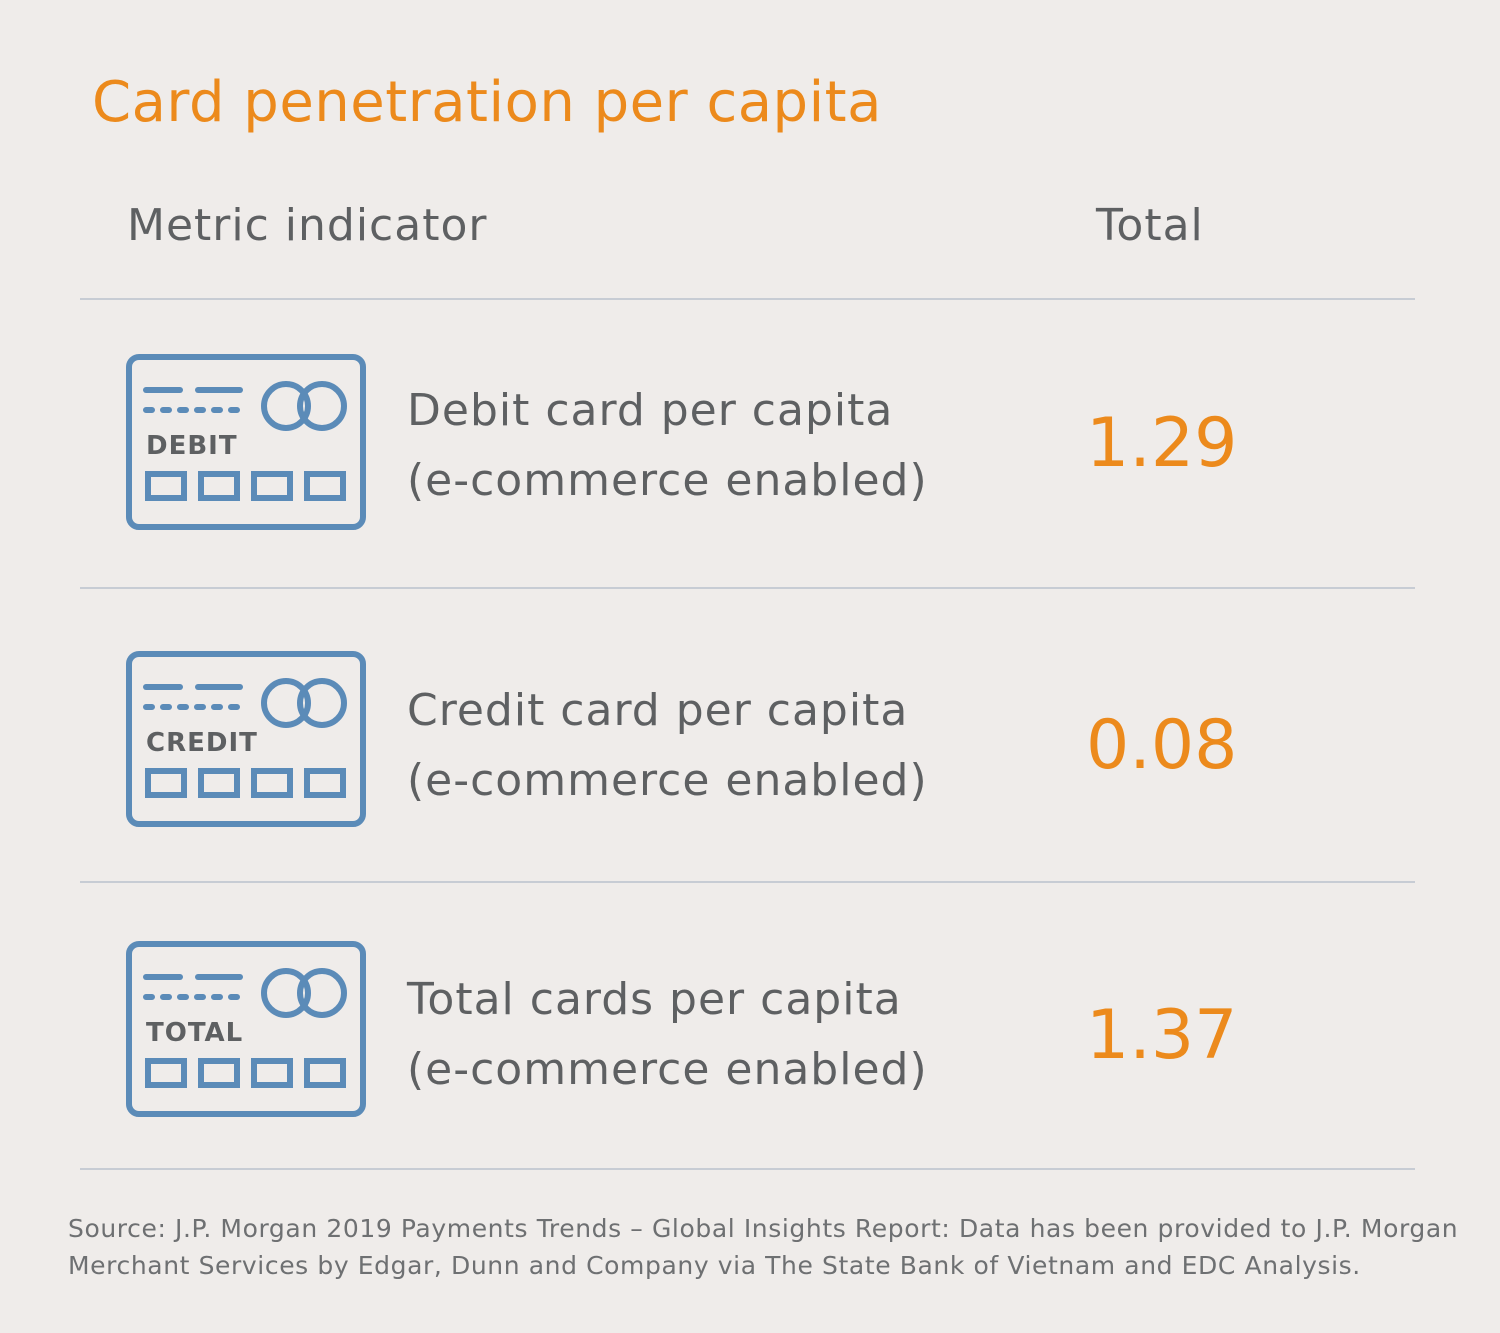 The width and height of the screenshot is (1500, 1333). What do you see at coordinates (1150, 225) in the screenshot?
I see `column-header-total: Total` at bounding box center [1150, 225].